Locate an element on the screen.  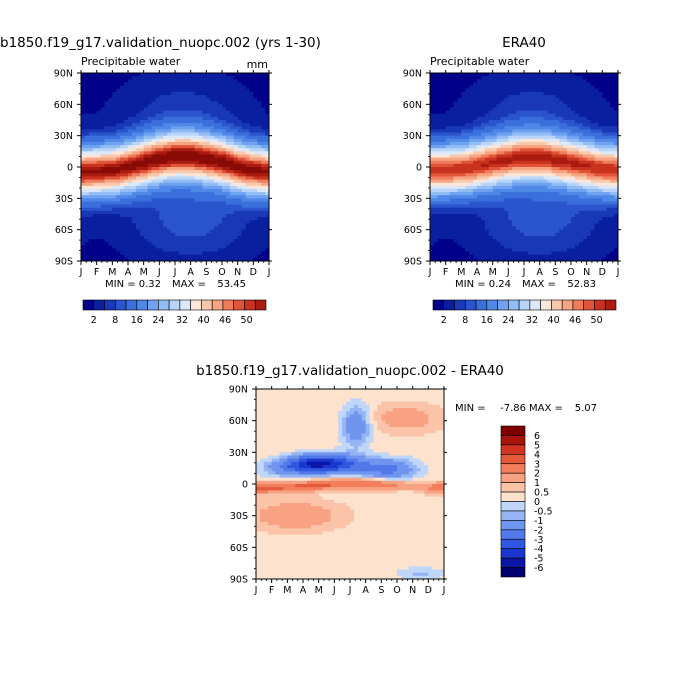
panel-model-colorbar-swatch is located at coordinates (142, 305).